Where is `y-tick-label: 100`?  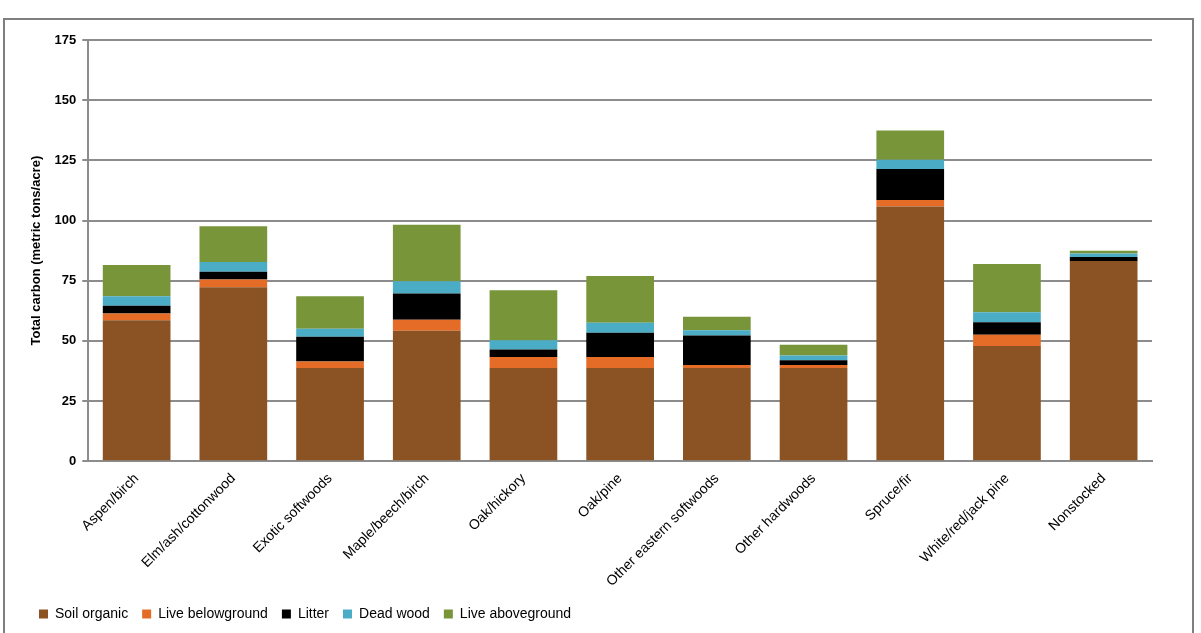
y-tick-label: 100 is located at coordinates (65, 220).